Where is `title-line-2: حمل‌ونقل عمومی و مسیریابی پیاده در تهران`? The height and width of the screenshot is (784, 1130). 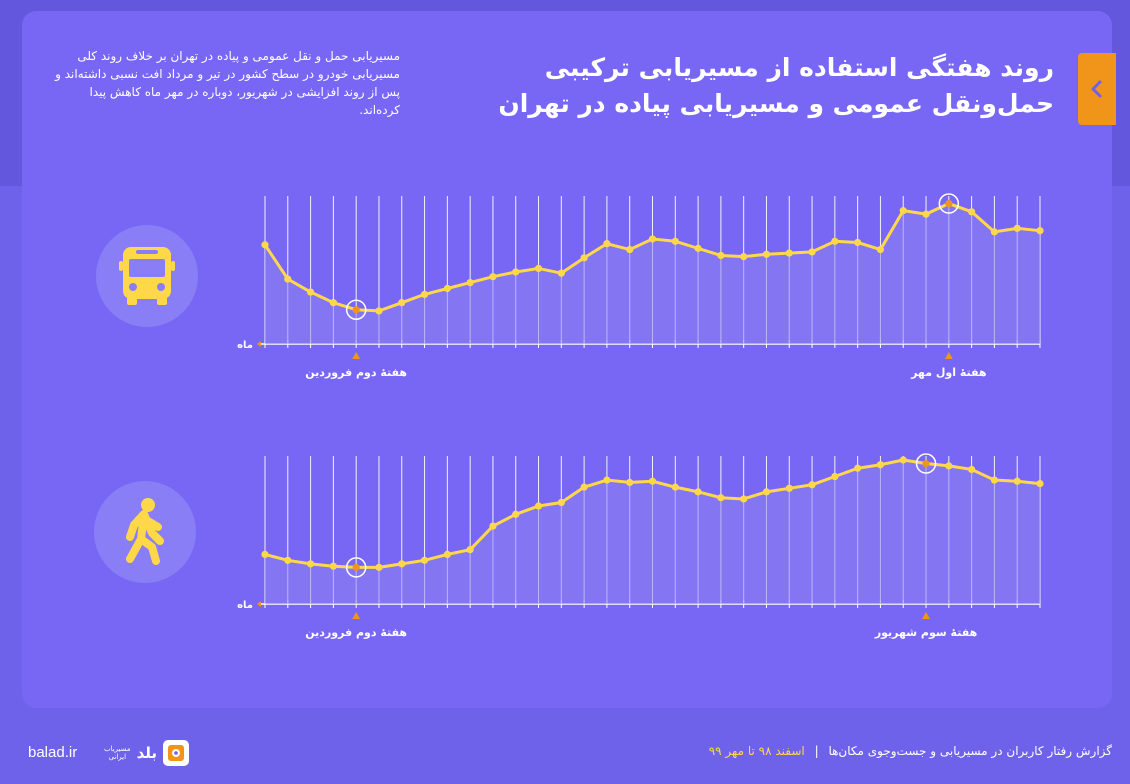
title-line-2: حمل‌ونقل عمومی و مسیریابی پیاده در تهران is located at coordinates (776, 103).